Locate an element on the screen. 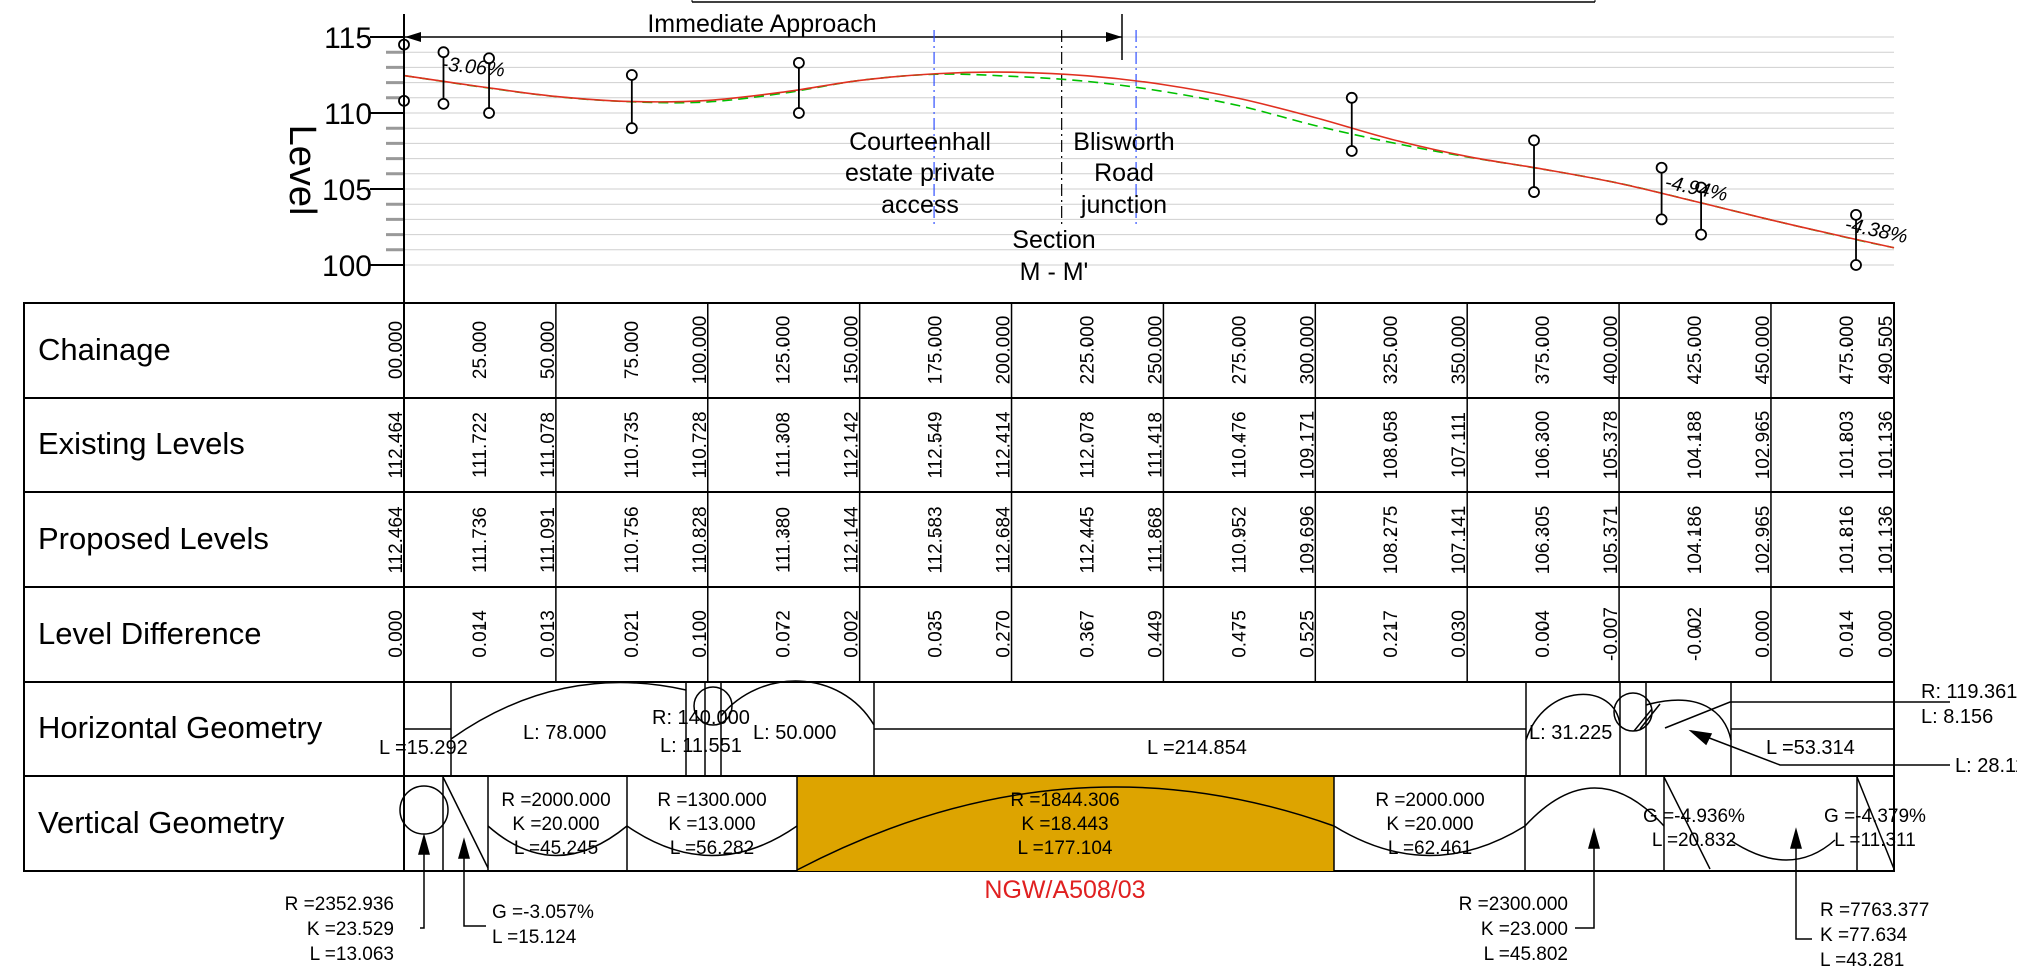 This screenshot has width=2017, height=976. proposed-value-8: 112.684 is located at coordinates (1004, 540).